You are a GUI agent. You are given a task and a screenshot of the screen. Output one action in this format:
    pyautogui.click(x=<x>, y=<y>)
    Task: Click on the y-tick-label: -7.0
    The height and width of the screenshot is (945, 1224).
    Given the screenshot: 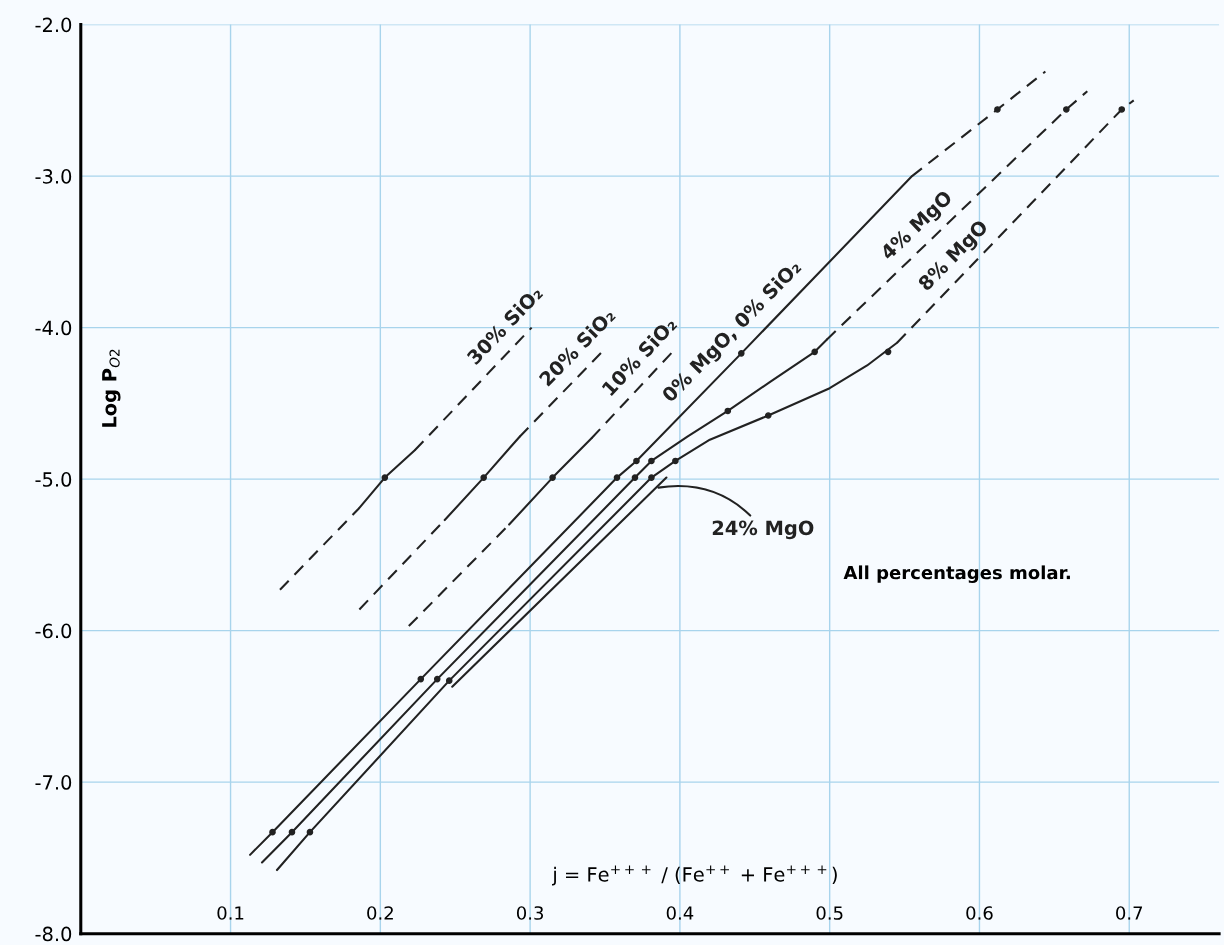 What is the action you would take?
    pyautogui.click(x=53, y=782)
    